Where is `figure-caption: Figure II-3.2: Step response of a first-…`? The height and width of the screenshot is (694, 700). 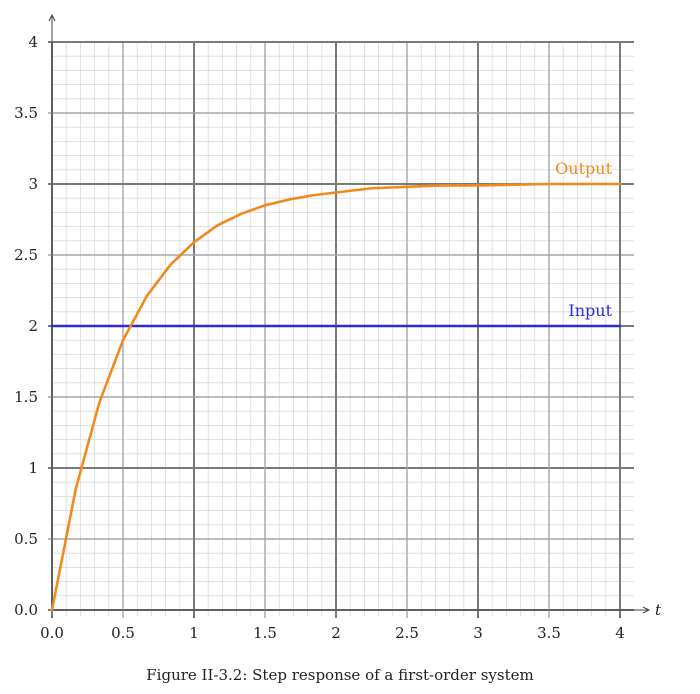 figure-caption: Figure II-3.2: Step response of a first-… is located at coordinates (340, 675).